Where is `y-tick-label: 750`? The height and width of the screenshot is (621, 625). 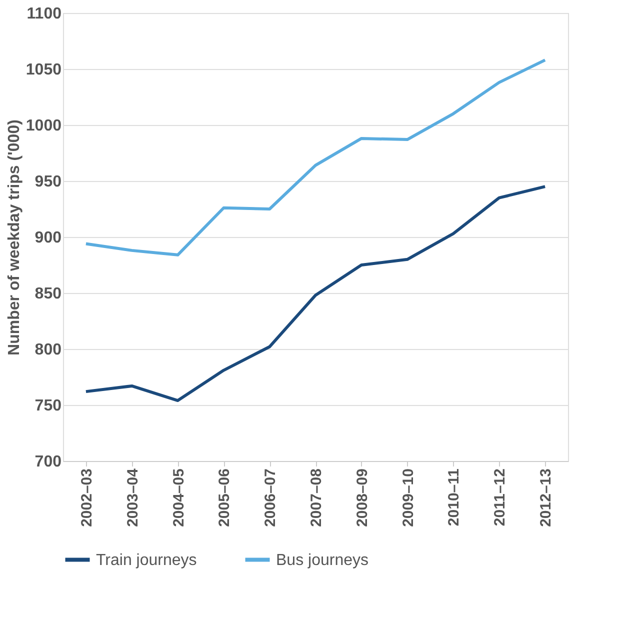 y-tick-label: 750 is located at coordinates (48, 406).